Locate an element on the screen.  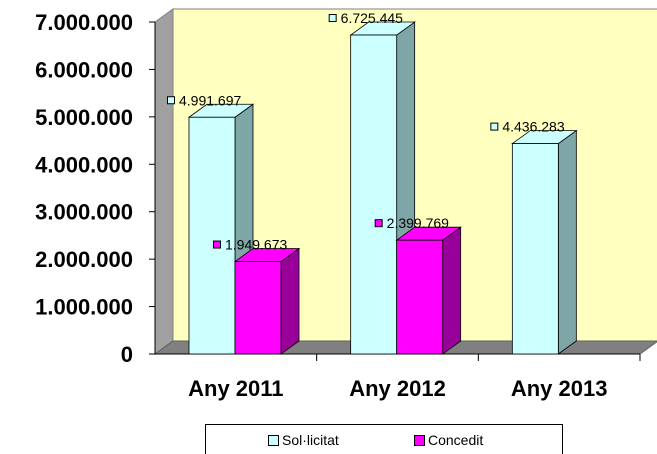
legend-item-concedit: Concedit is located at coordinates (448, 440).